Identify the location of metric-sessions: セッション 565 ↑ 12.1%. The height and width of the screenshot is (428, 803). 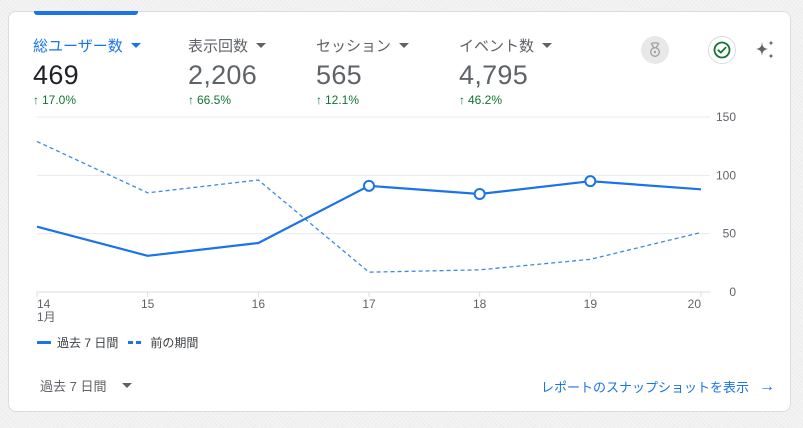
(363, 70).